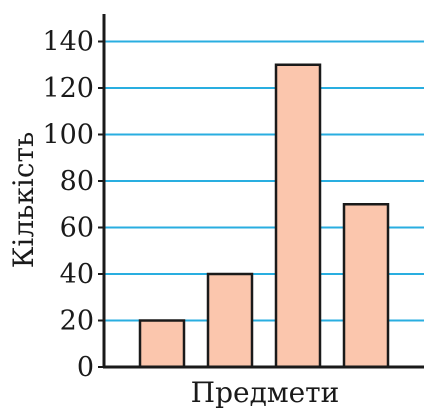 Image resolution: width=425 pixels, height=410 pixels. Describe the element at coordinates (77, 181) in the screenshot. I see `y-tick-label-80: 80` at that location.